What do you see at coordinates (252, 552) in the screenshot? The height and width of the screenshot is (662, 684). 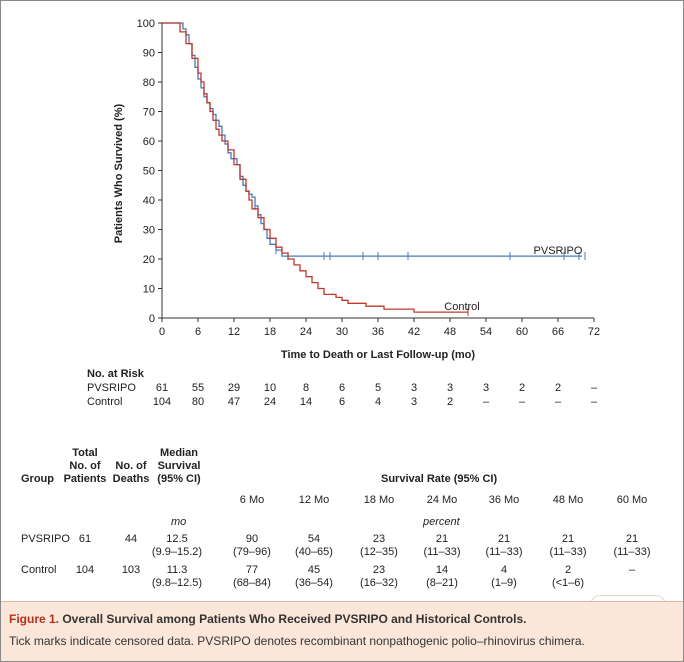 I see `survival-rate-ci: (79–96)` at bounding box center [252, 552].